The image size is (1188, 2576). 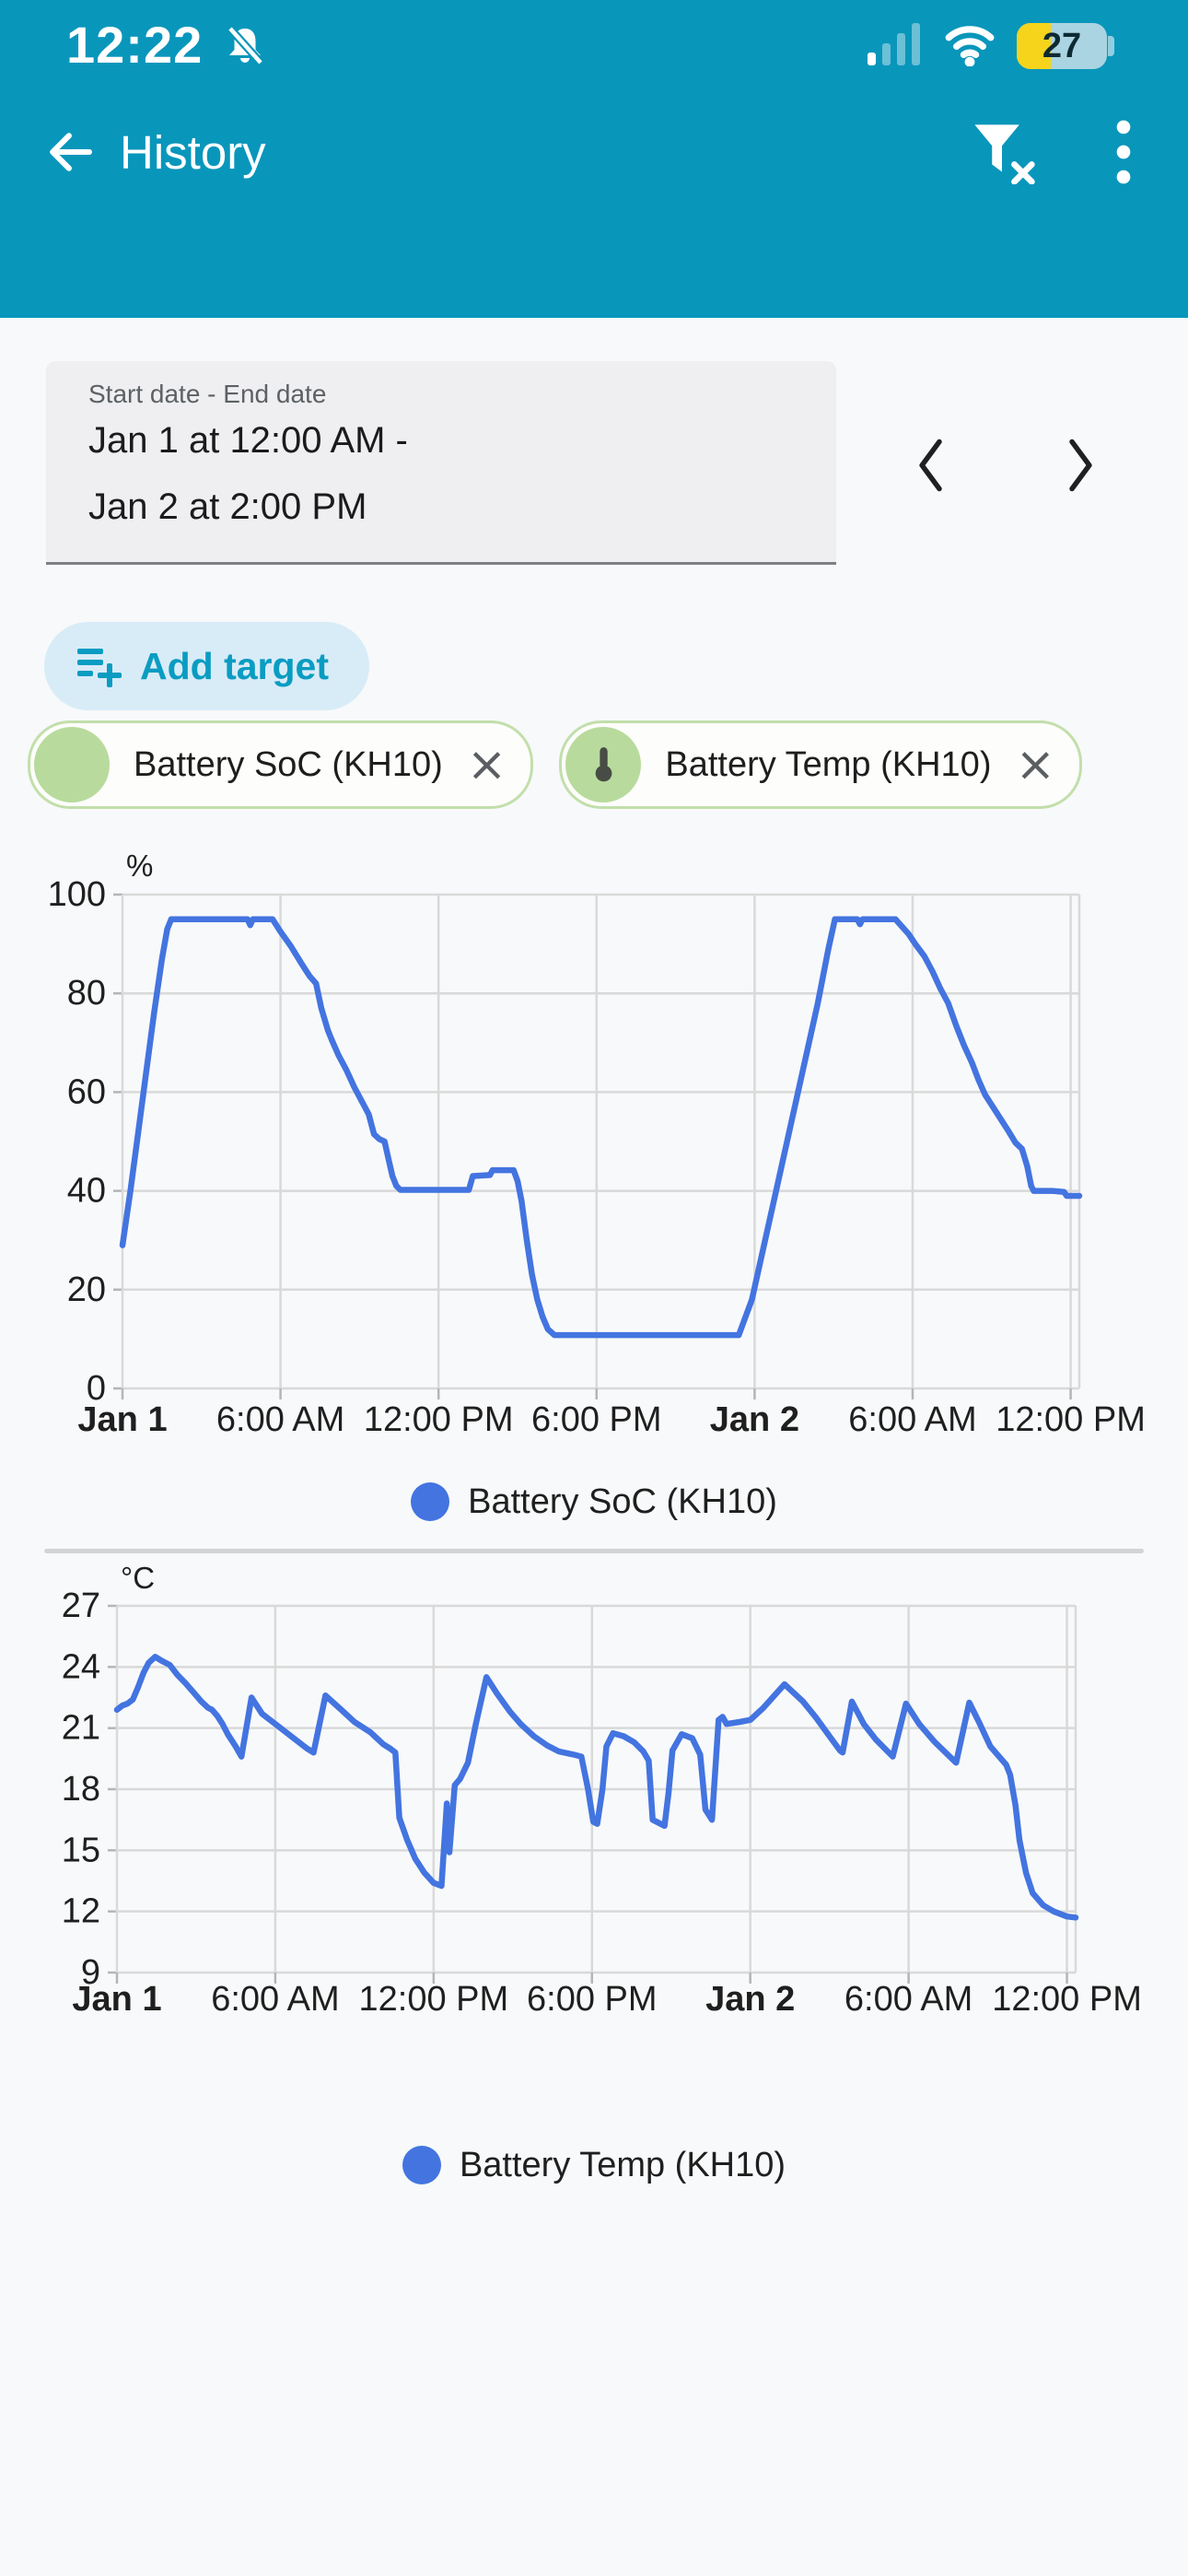 What do you see at coordinates (86, 1289) in the screenshot?
I see `svg-text: 20` at bounding box center [86, 1289].